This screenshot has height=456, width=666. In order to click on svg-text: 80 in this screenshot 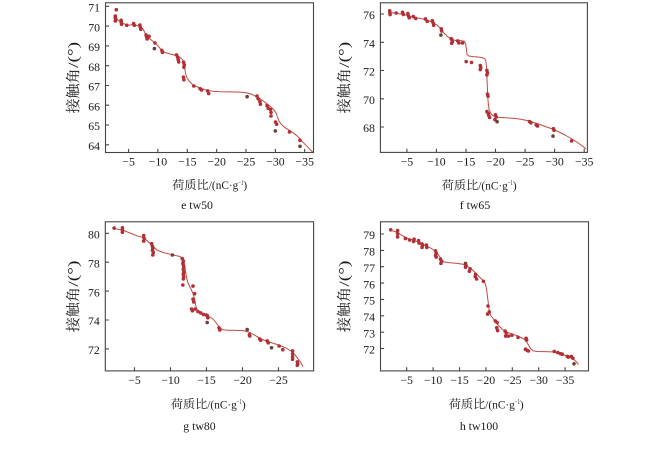, I will do `click(94, 235)`.